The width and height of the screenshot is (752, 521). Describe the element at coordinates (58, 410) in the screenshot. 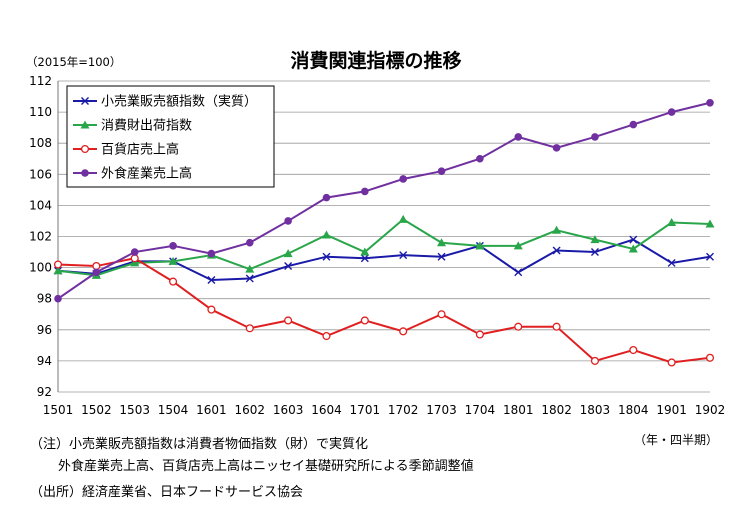

I see `x-tick-label: 1501` at that location.